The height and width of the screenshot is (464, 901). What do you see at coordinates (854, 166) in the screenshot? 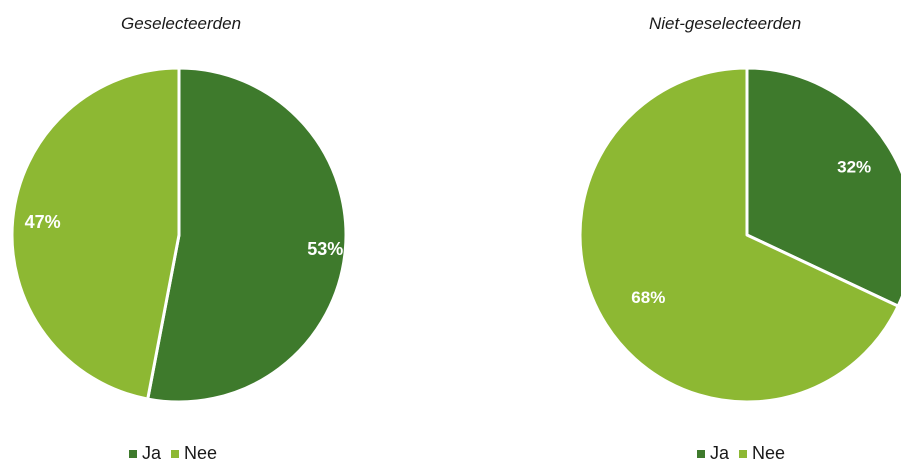
I see `slice-value-label-ja: 32%` at bounding box center [854, 166].